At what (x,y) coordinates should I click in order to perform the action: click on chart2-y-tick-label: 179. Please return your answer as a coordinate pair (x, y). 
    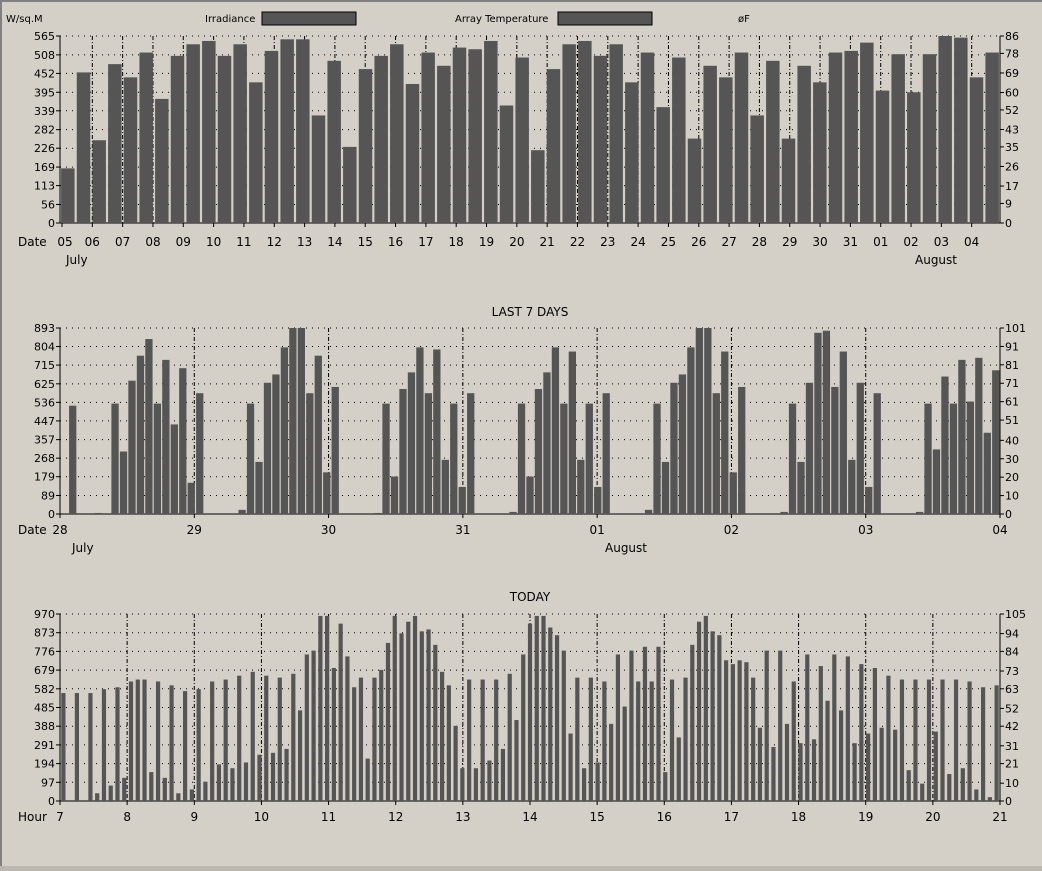
    Looking at the image, I should click on (44, 477).